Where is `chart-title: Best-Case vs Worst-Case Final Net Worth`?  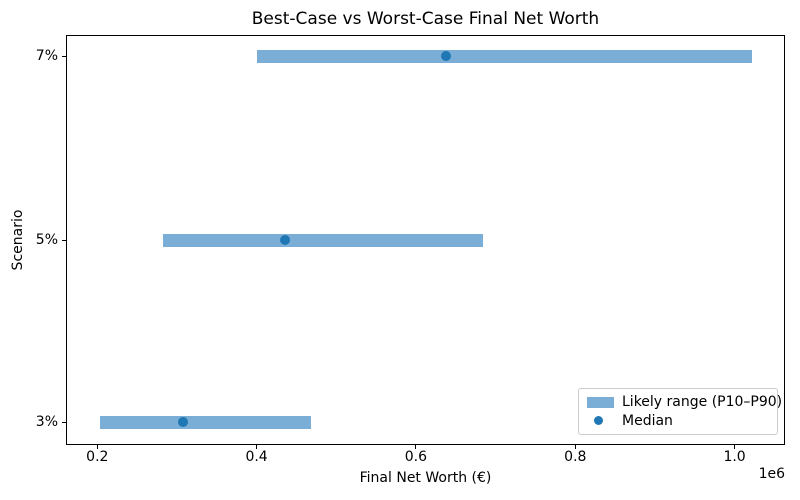
chart-title: Best-Case vs Worst-Case Final Net Worth is located at coordinates (425, 19).